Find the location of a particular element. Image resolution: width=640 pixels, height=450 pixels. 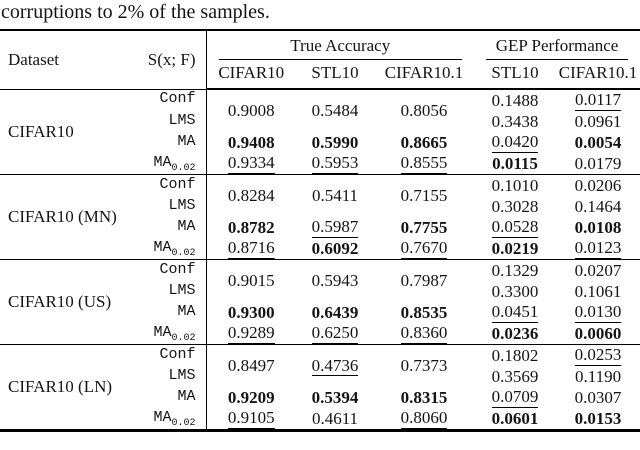

acc-cell: 0.9209 is located at coordinates (251, 397).